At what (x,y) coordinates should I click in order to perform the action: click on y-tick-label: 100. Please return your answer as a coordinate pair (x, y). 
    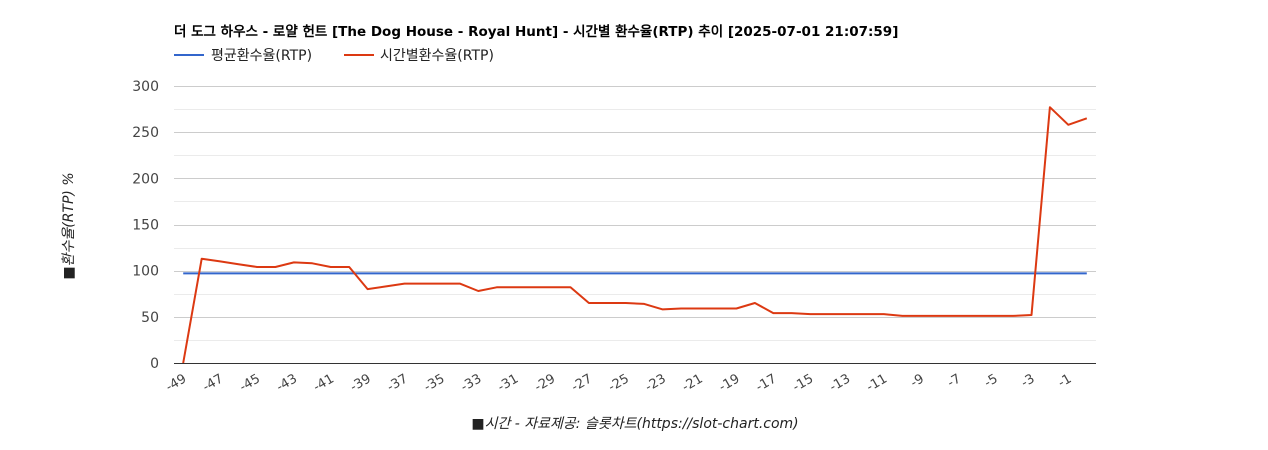
    Looking at the image, I should click on (145, 272).